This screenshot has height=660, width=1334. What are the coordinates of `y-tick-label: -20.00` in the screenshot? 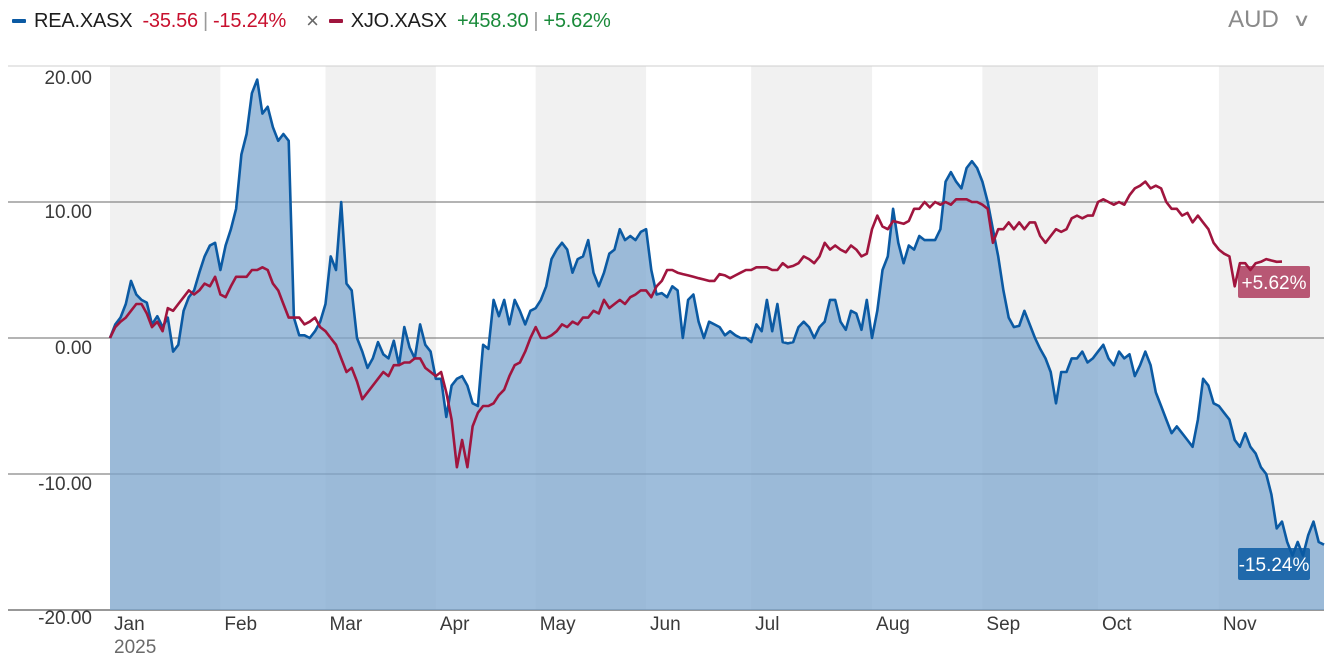 It's located at (65, 618).